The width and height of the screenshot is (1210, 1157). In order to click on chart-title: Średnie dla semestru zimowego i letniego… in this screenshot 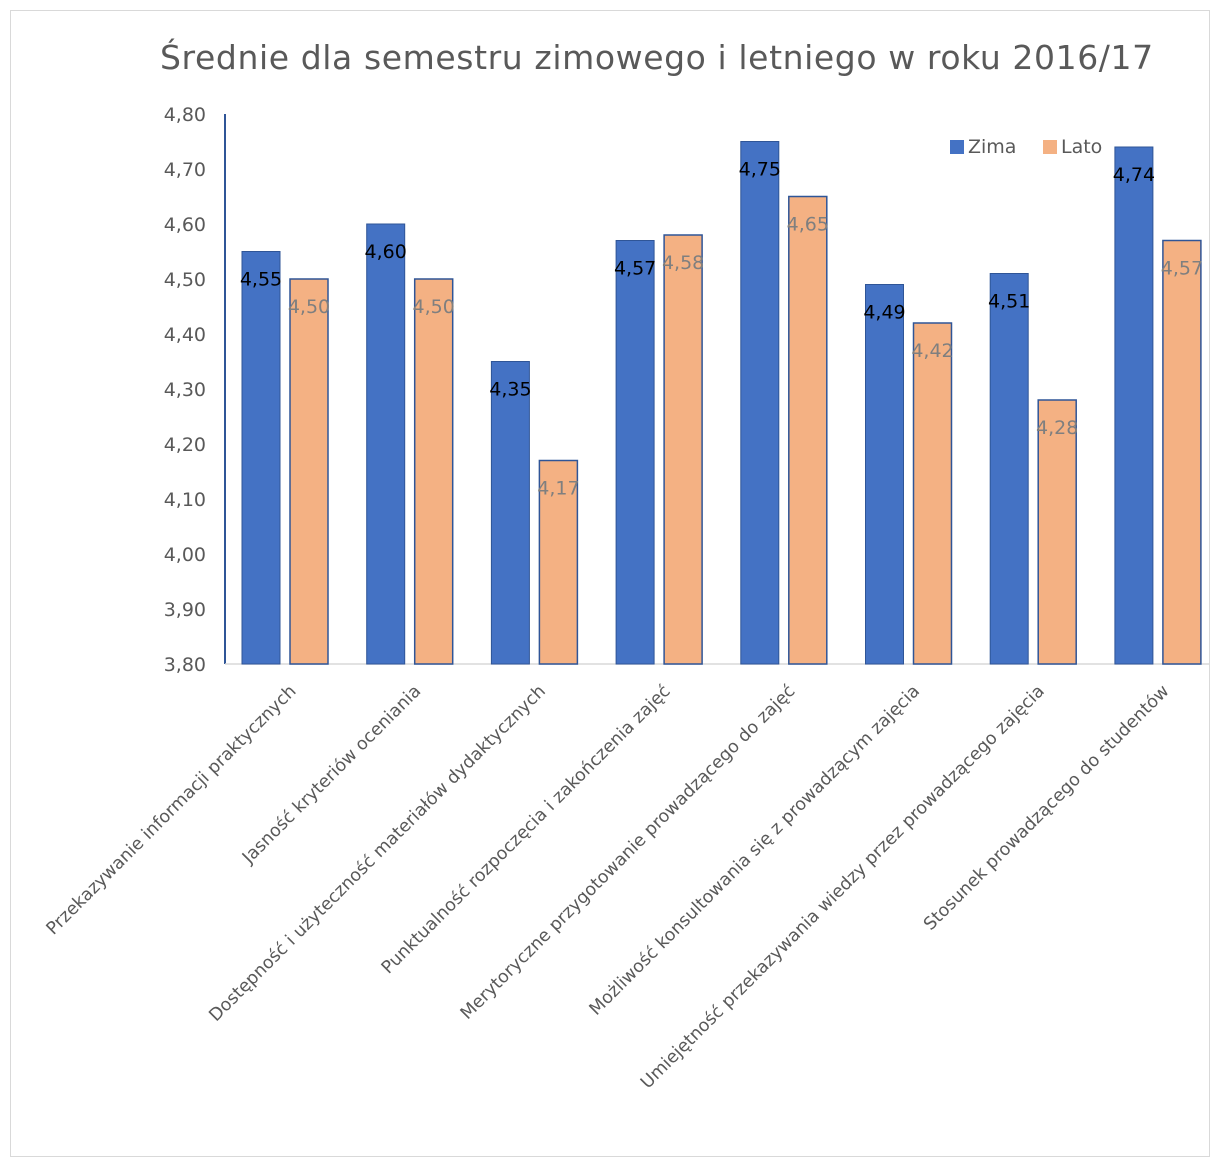, I will do `click(657, 57)`.